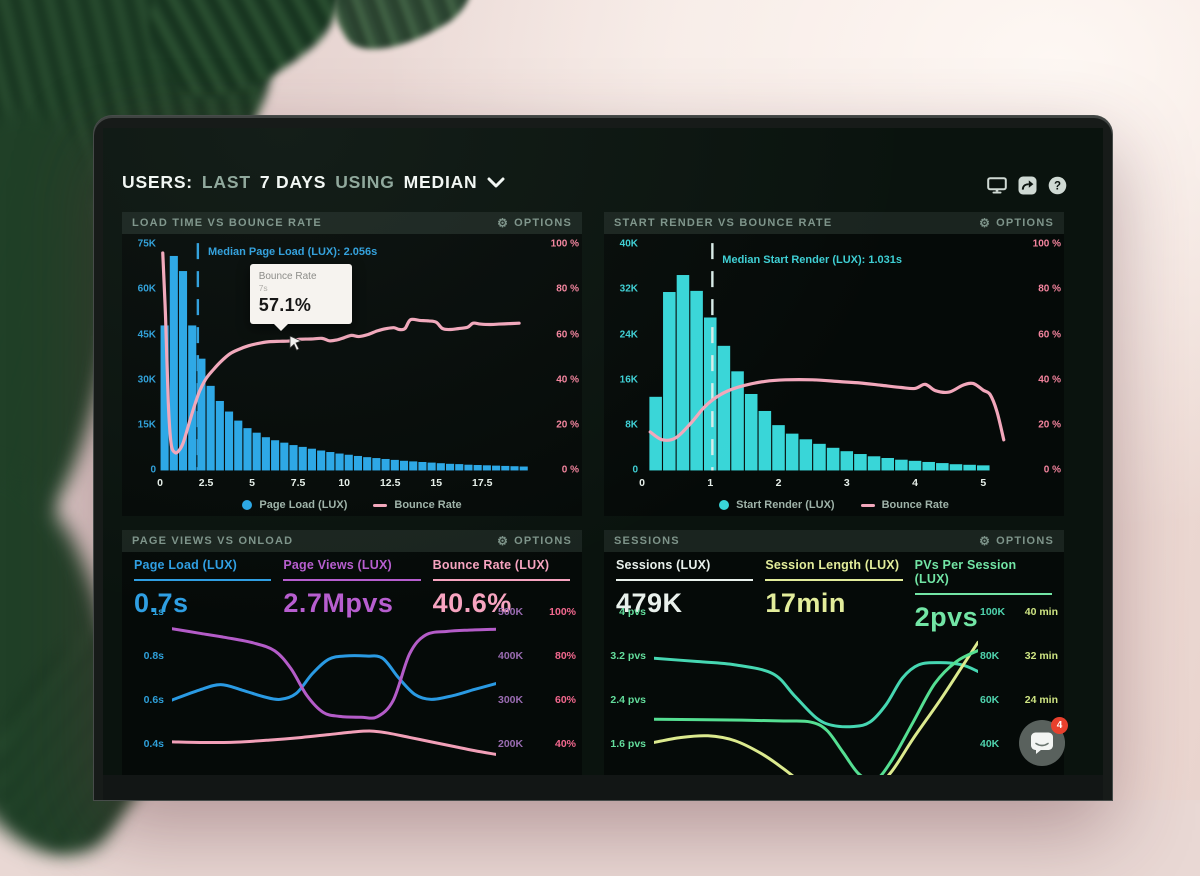 This screenshot has width=1200, height=876. Describe the element at coordinates (1019, 656) in the screenshot. I see `axis-tick-row: 80K 32 min` at that location.